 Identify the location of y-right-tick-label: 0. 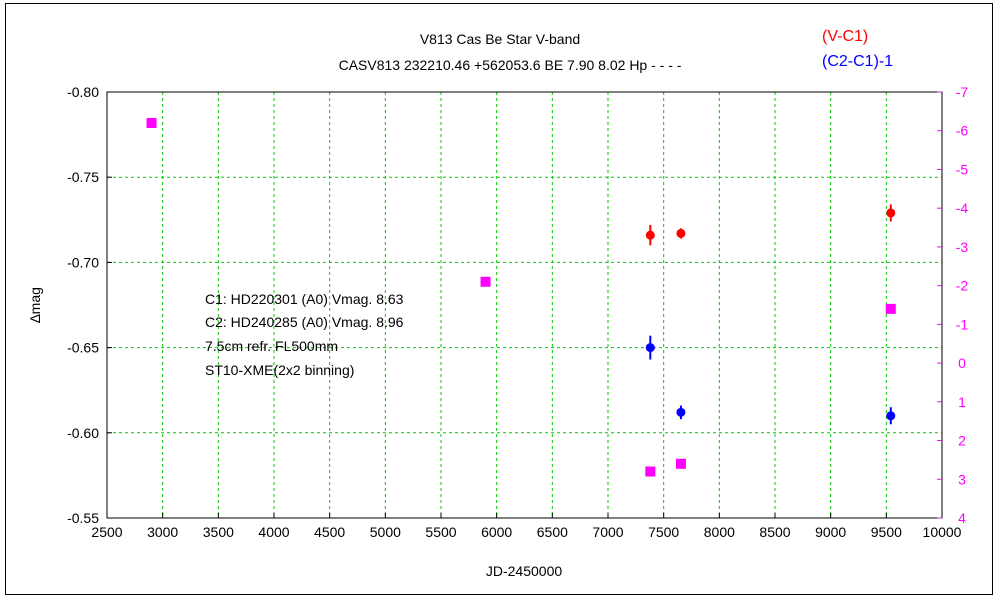
(962, 363).